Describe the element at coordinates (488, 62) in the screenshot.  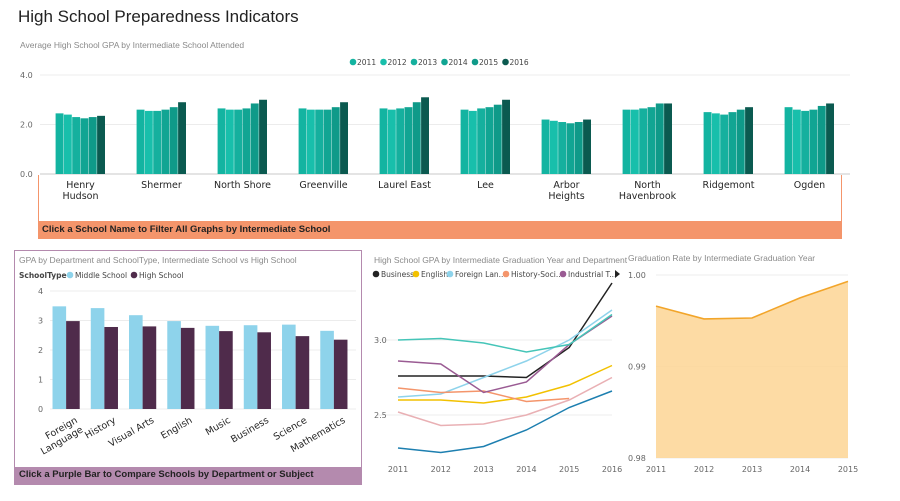
I see `legend-label: 2015` at that location.